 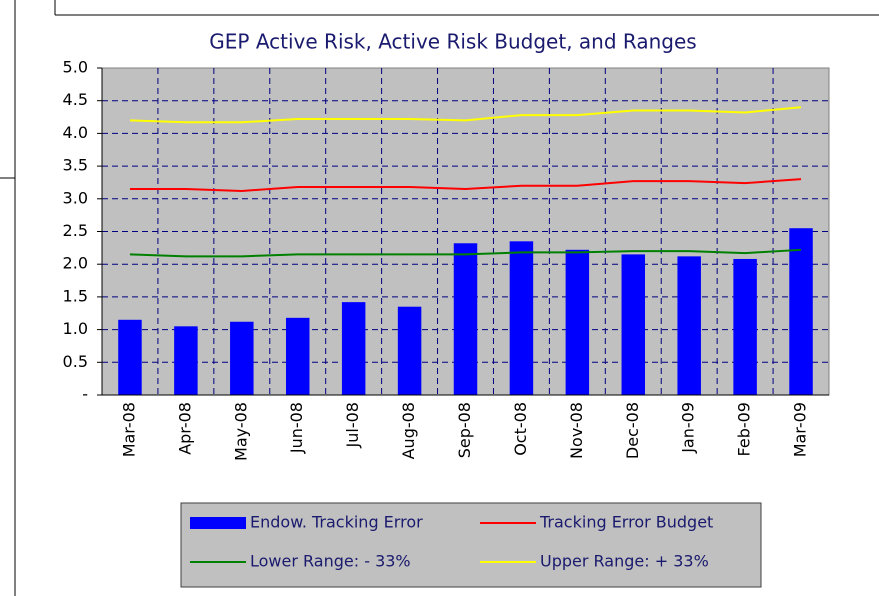 I want to click on x-tick-label: Nov-08, so click(x=576, y=430).